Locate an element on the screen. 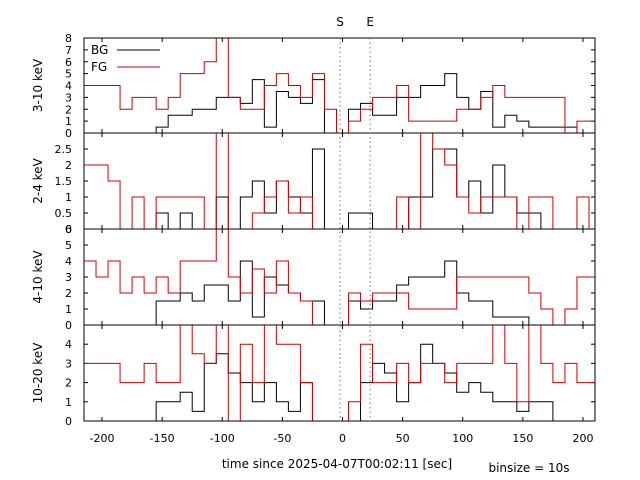  x-axis-ticks: -200 -150 -100 -50 0 50 100 150 200 is located at coordinates (342, 438).